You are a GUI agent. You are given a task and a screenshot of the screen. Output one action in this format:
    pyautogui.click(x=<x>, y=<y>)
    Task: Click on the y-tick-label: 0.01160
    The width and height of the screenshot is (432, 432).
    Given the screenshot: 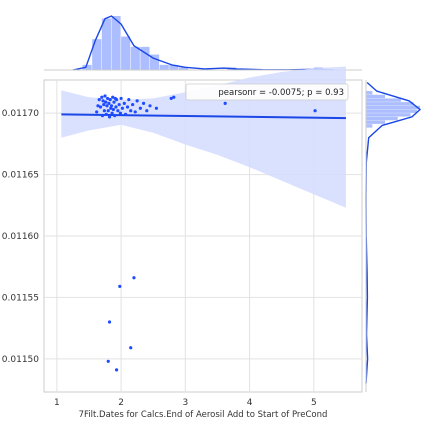 What is the action you would take?
    pyautogui.click(x=20, y=237)
    